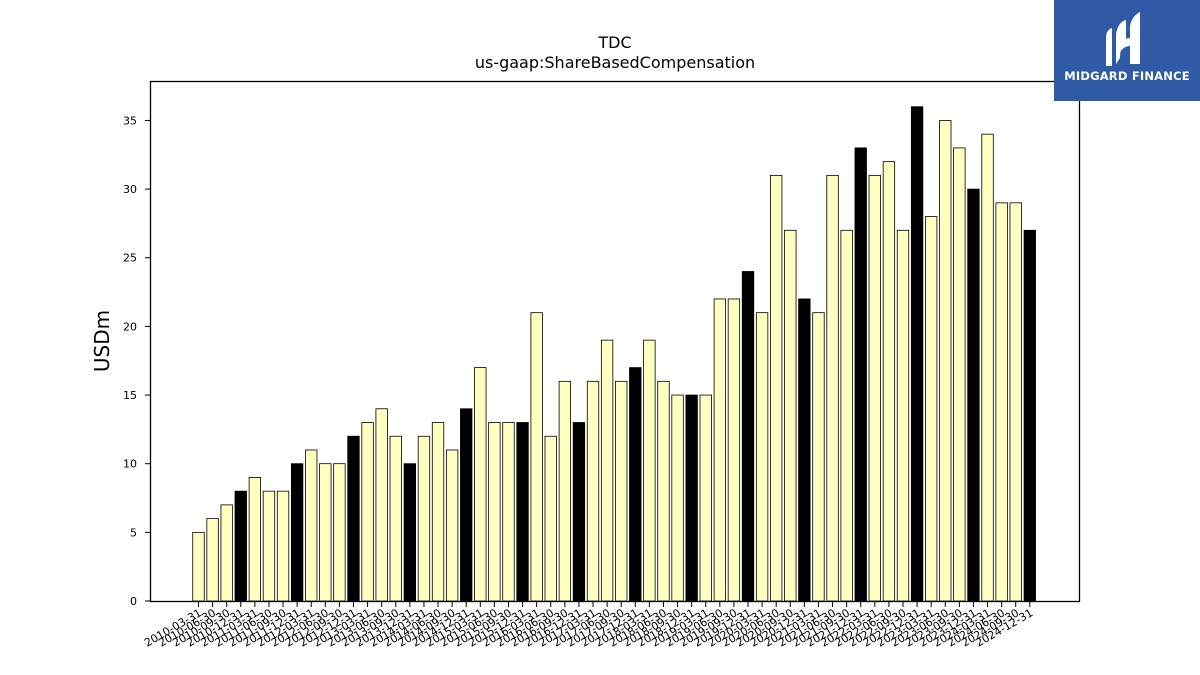  What do you see at coordinates (130, 464) in the screenshot?
I see `y-tick-label: 10` at bounding box center [130, 464].